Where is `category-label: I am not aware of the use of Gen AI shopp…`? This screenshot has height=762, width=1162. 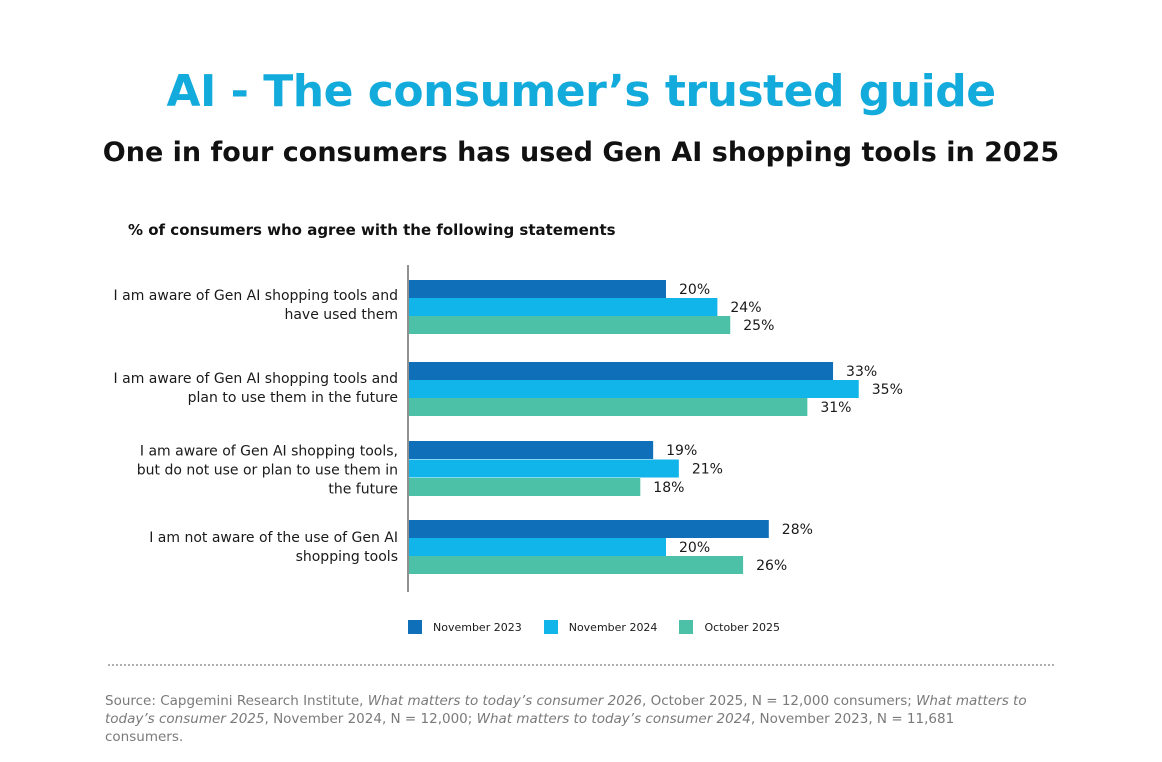 category-label: I am not aware of the use of Gen AI shopp… is located at coordinates (248, 548).